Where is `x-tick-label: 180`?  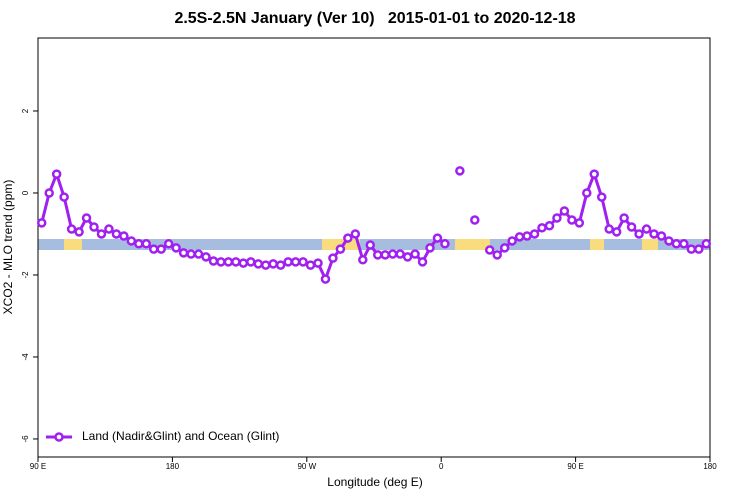
x-tick-label: 180 is located at coordinates (173, 466).